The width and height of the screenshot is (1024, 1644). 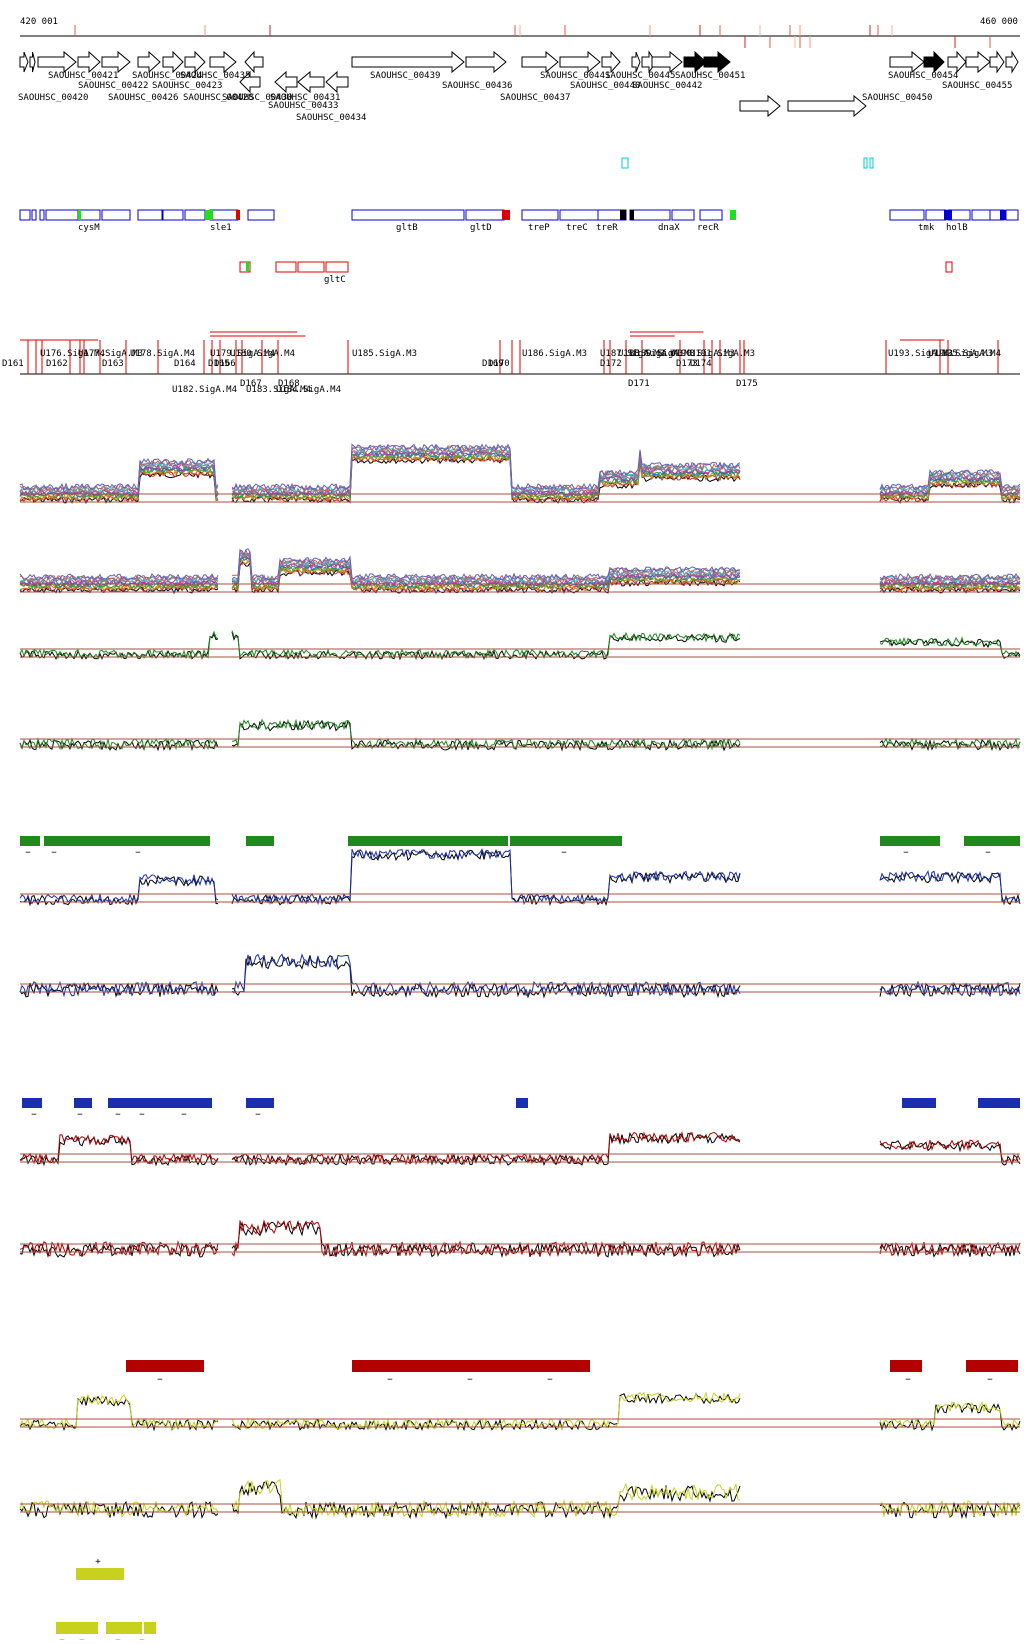 What do you see at coordinates (992, 1366) in the screenshot?
I see `segment-bar-darkred` at bounding box center [992, 1366].